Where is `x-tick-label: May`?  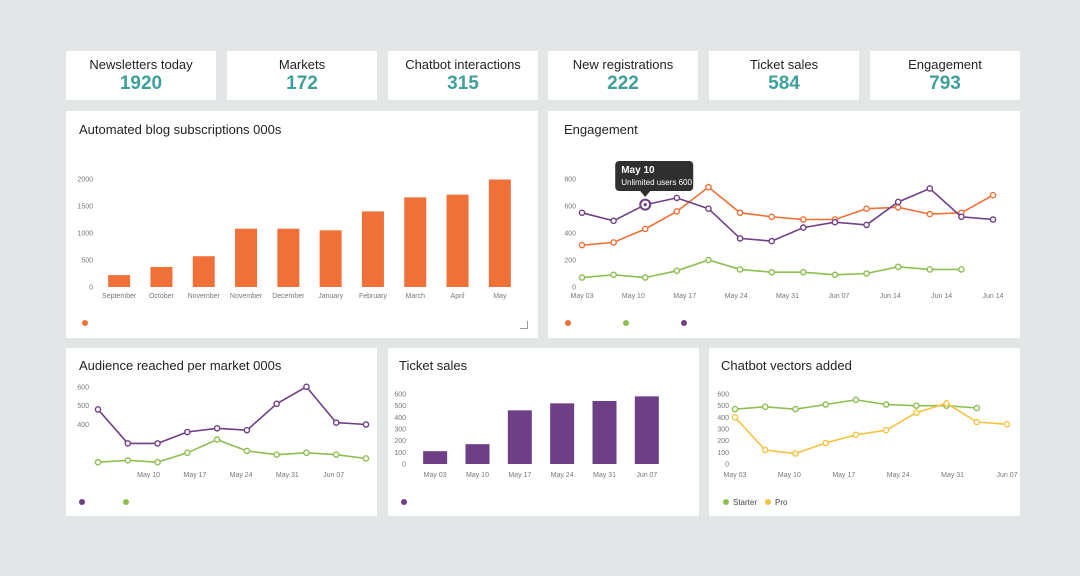 x-tick-label: May is located at coordinates (500, 296).